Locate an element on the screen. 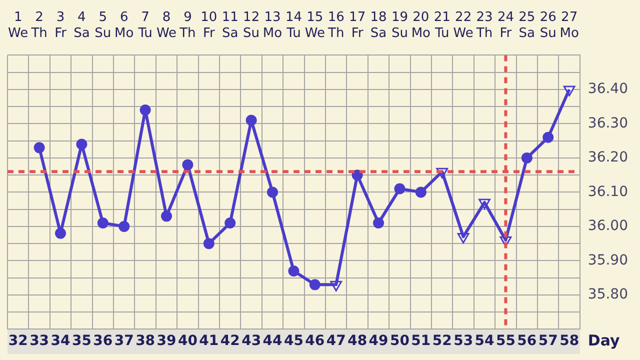 The height and width of the screenshot is (360, 640). x-tick-label: 47 is located at coordinates (336, 341).